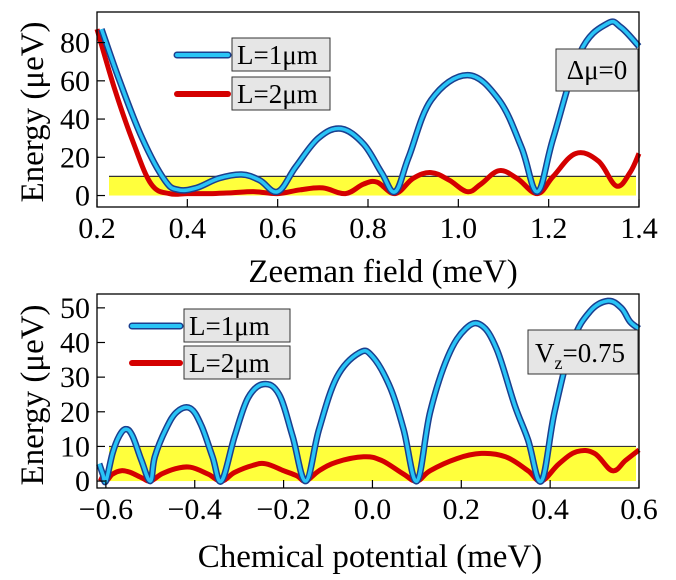 Image resolution: width=676 pixels, height=580 pixels. I want to click on y-tick-label: 50, so click(75, 308).